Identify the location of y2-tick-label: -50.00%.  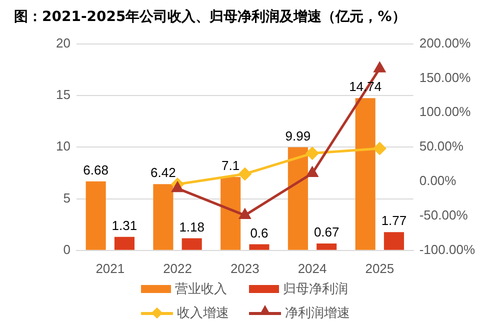
(443, 215).